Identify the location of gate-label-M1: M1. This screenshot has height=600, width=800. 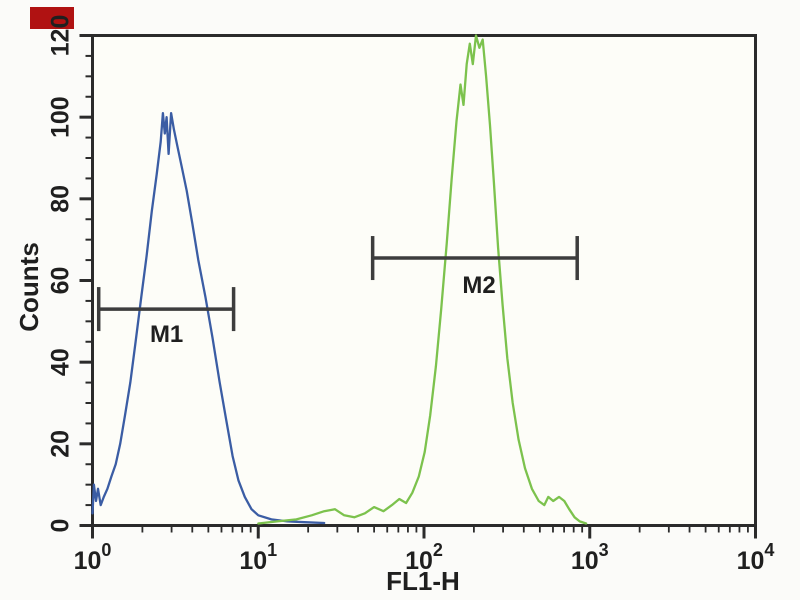
(166, 334).